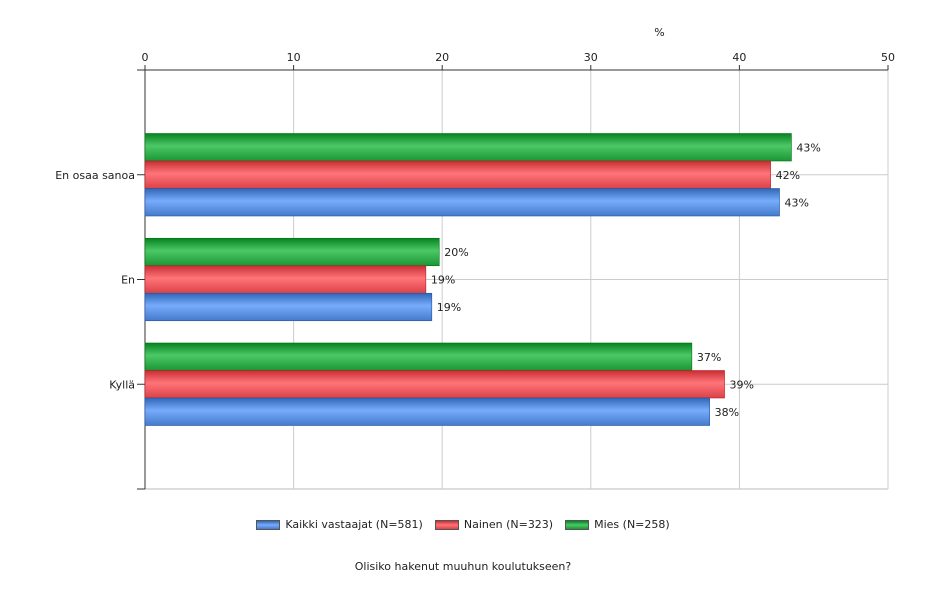 The width and height of the screenshot is (926, 595). Describe the element at coordinates (95, 175) in the screenshot. I see `category-label: En osaa sanoa` at that location.